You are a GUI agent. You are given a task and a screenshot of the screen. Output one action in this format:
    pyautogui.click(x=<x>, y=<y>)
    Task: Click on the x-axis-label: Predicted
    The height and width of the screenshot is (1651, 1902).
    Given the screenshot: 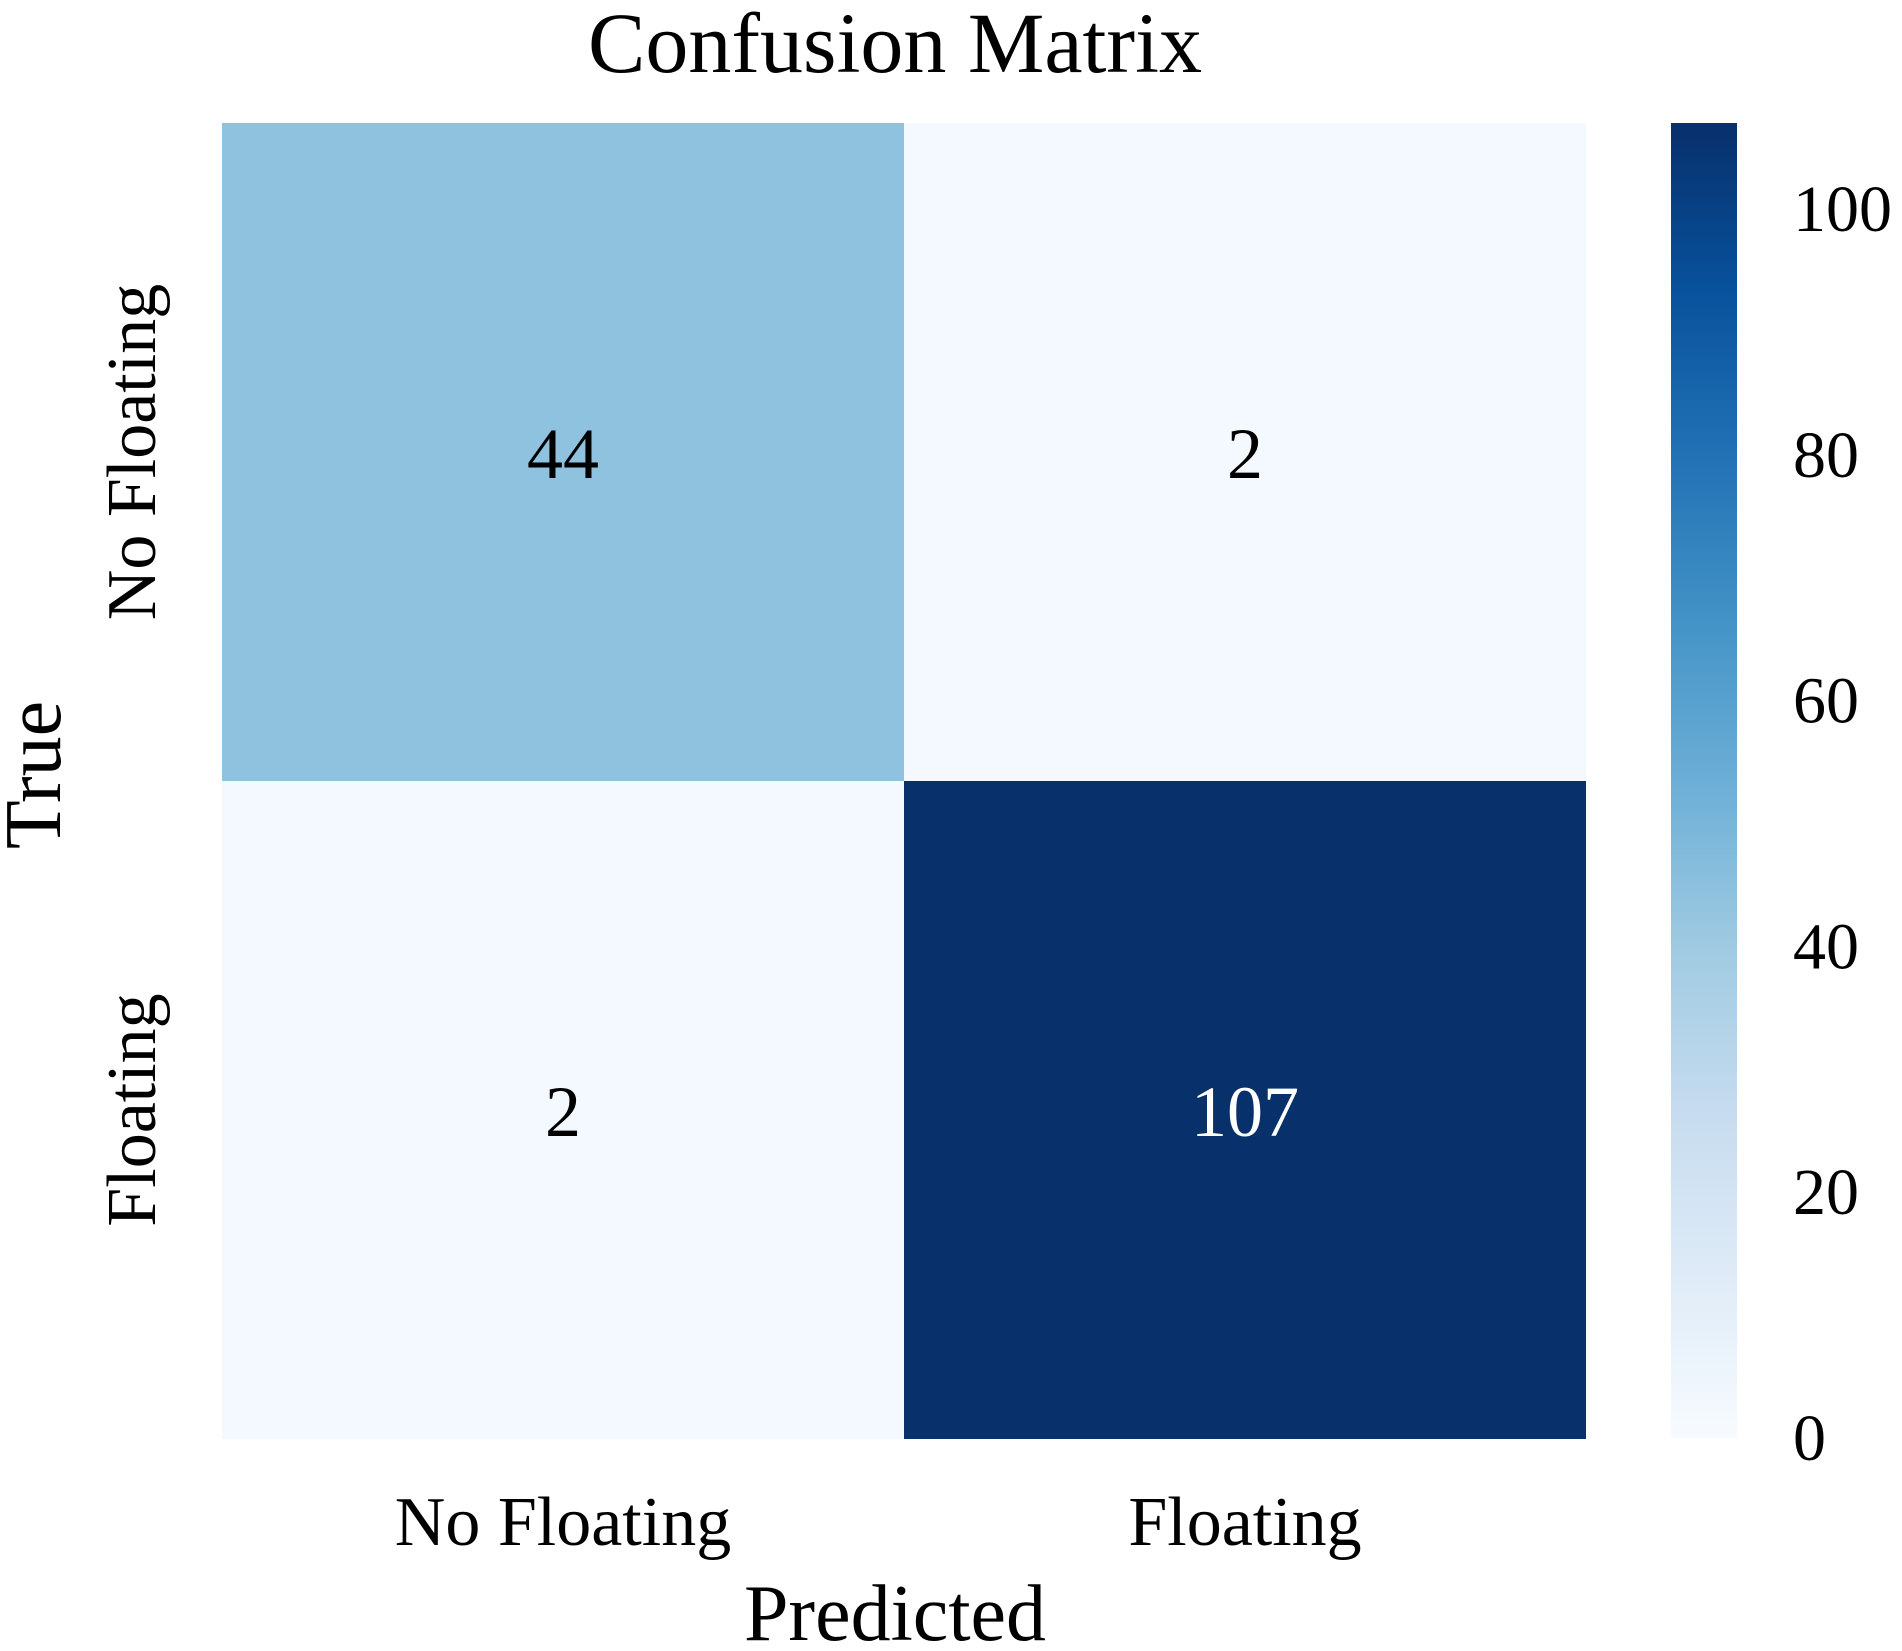 What is the action you would take?
    pyautogui.click(x=895, y=1608)
    